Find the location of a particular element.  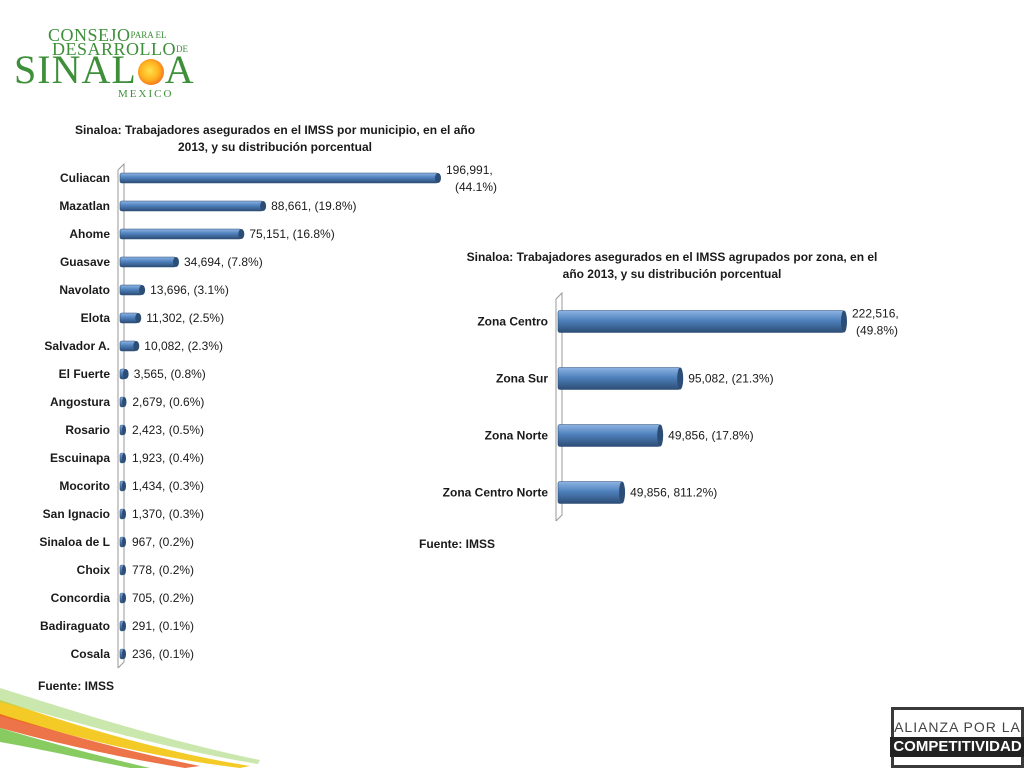

category-label: Concordia is located at coordinates (81, 598).